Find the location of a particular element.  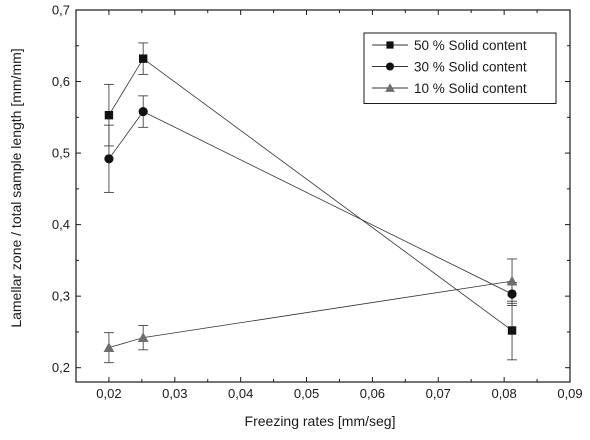

x-axis-title: Freezing rates [mm/seg] is located at coordinates (320, 421).